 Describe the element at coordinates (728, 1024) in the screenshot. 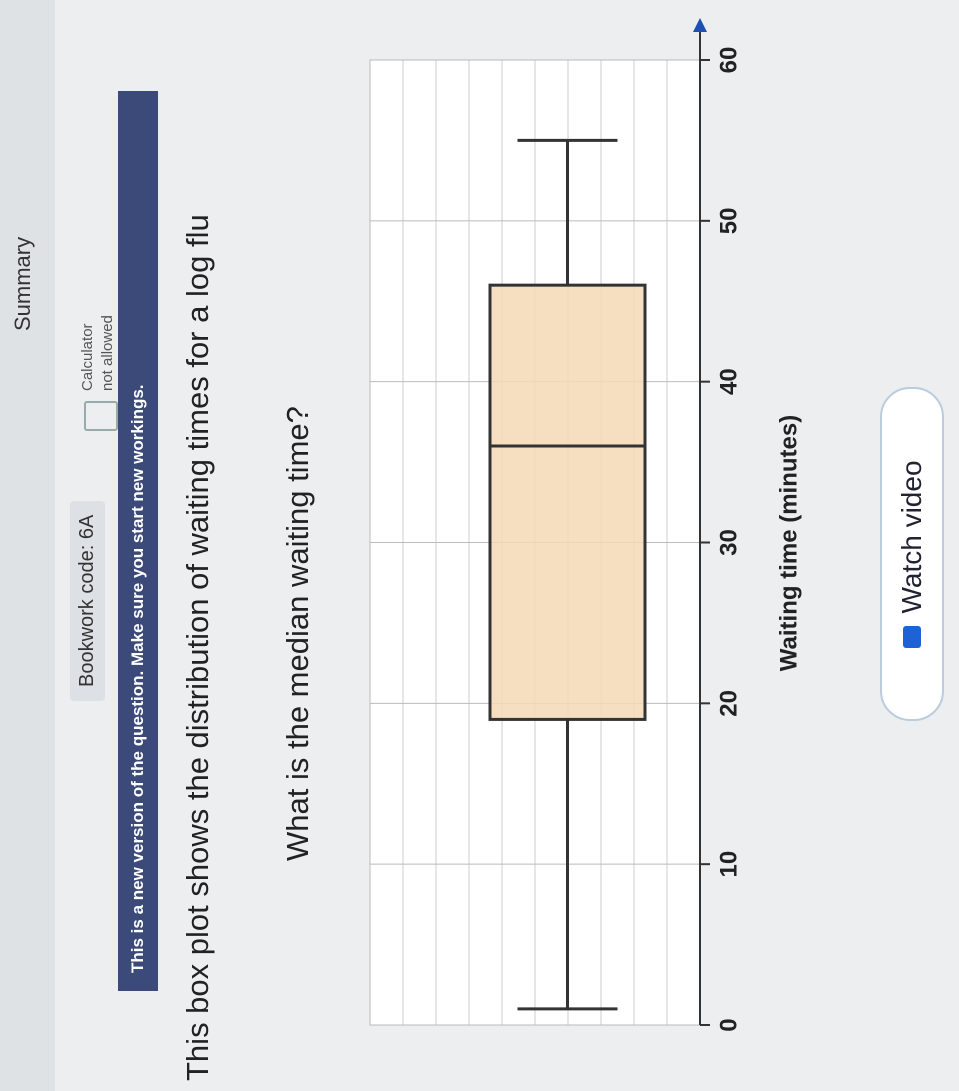

I see `x-tick-label: 0` at that location.